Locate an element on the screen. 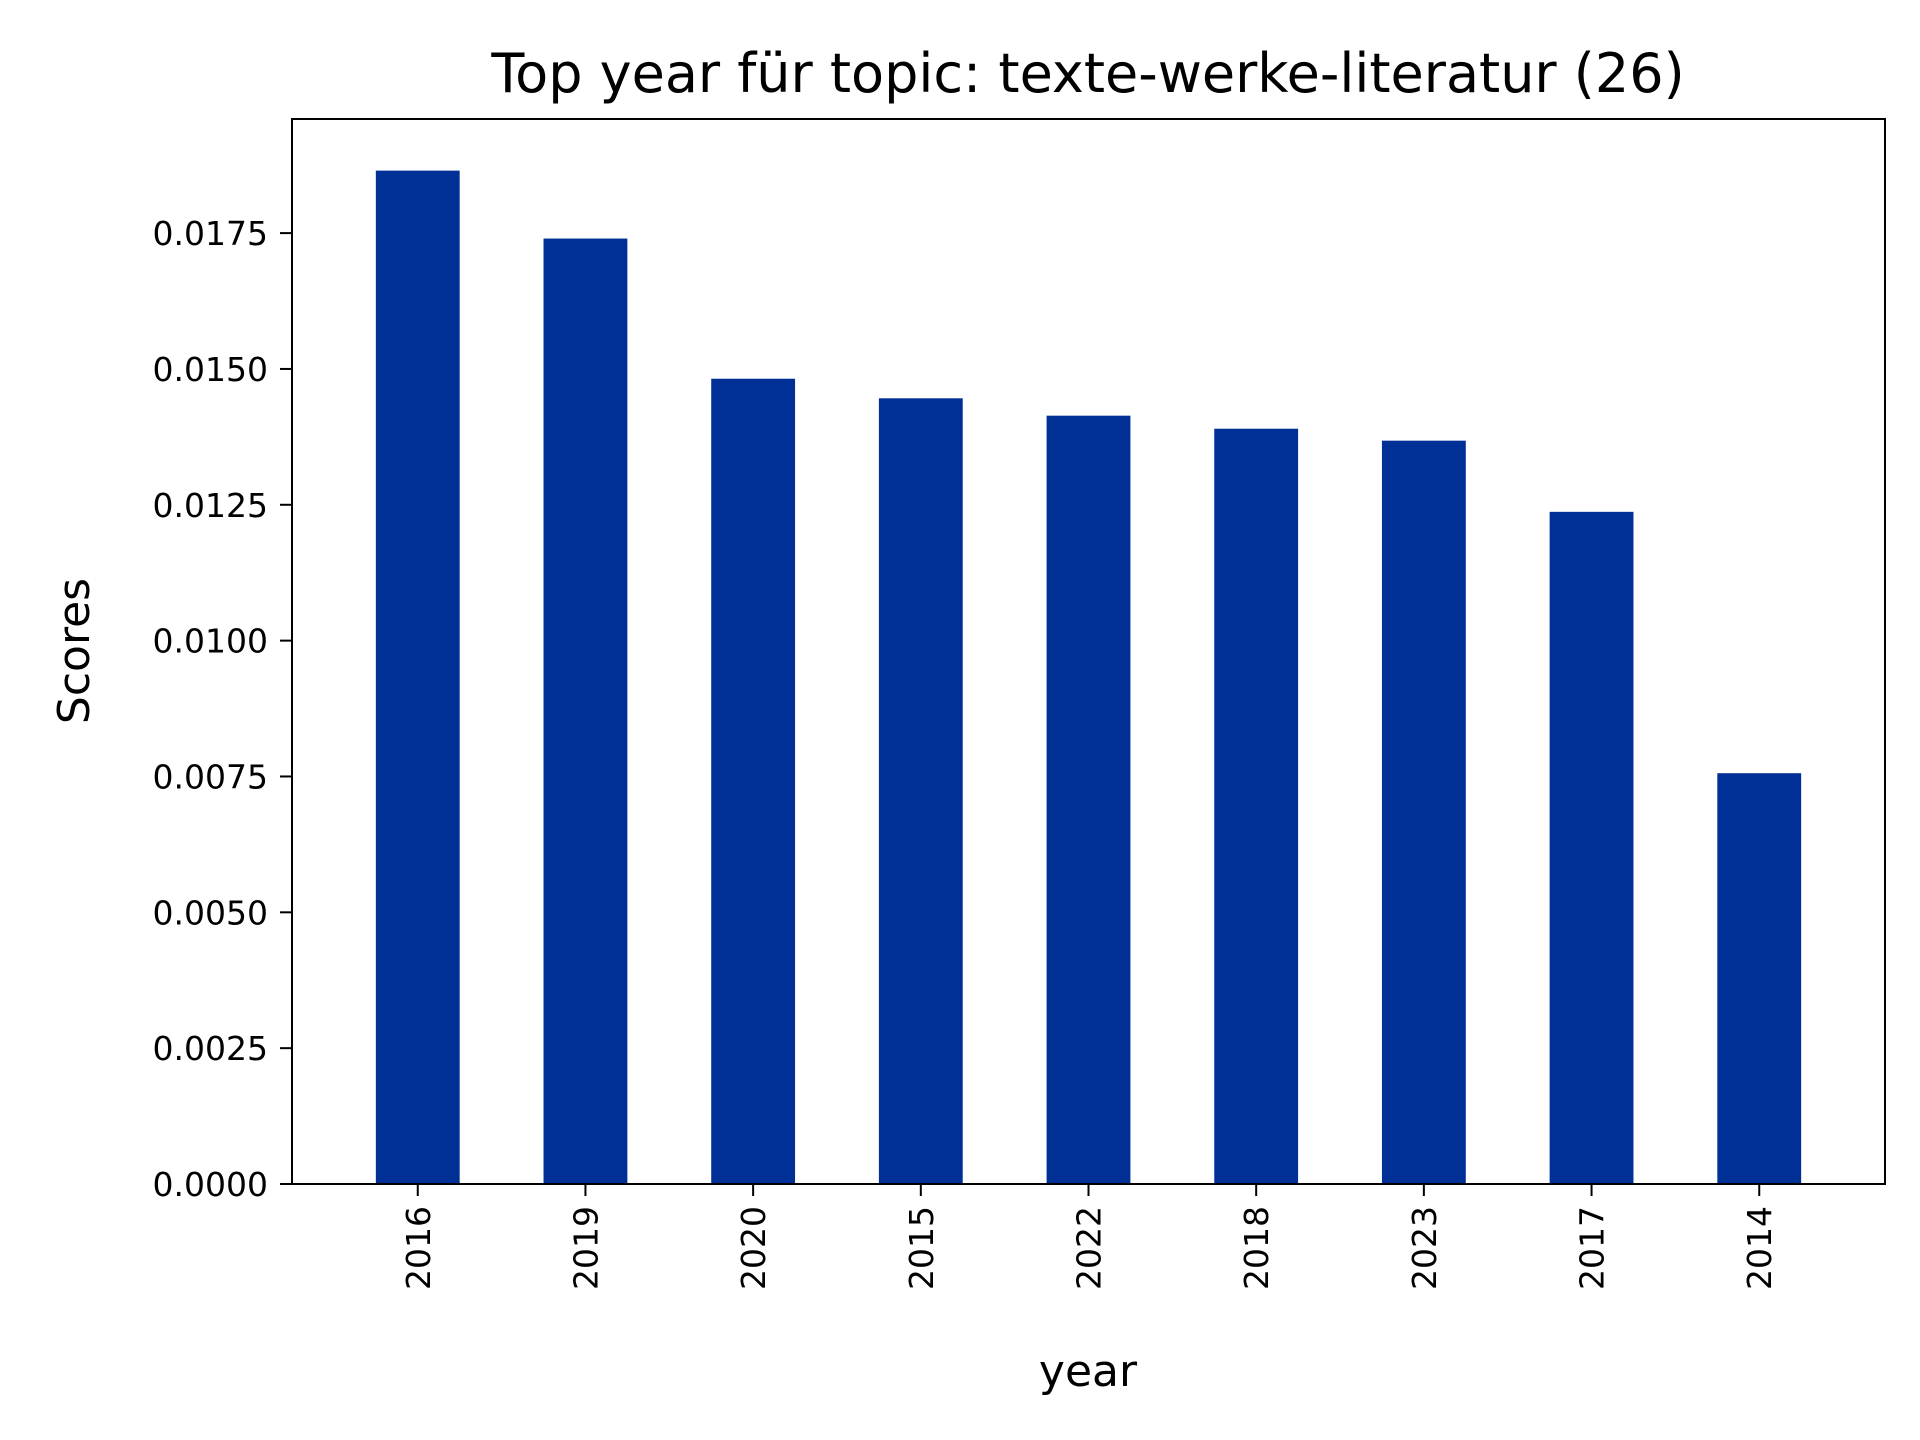  bar-2019 is located at coordinates (585, 711).